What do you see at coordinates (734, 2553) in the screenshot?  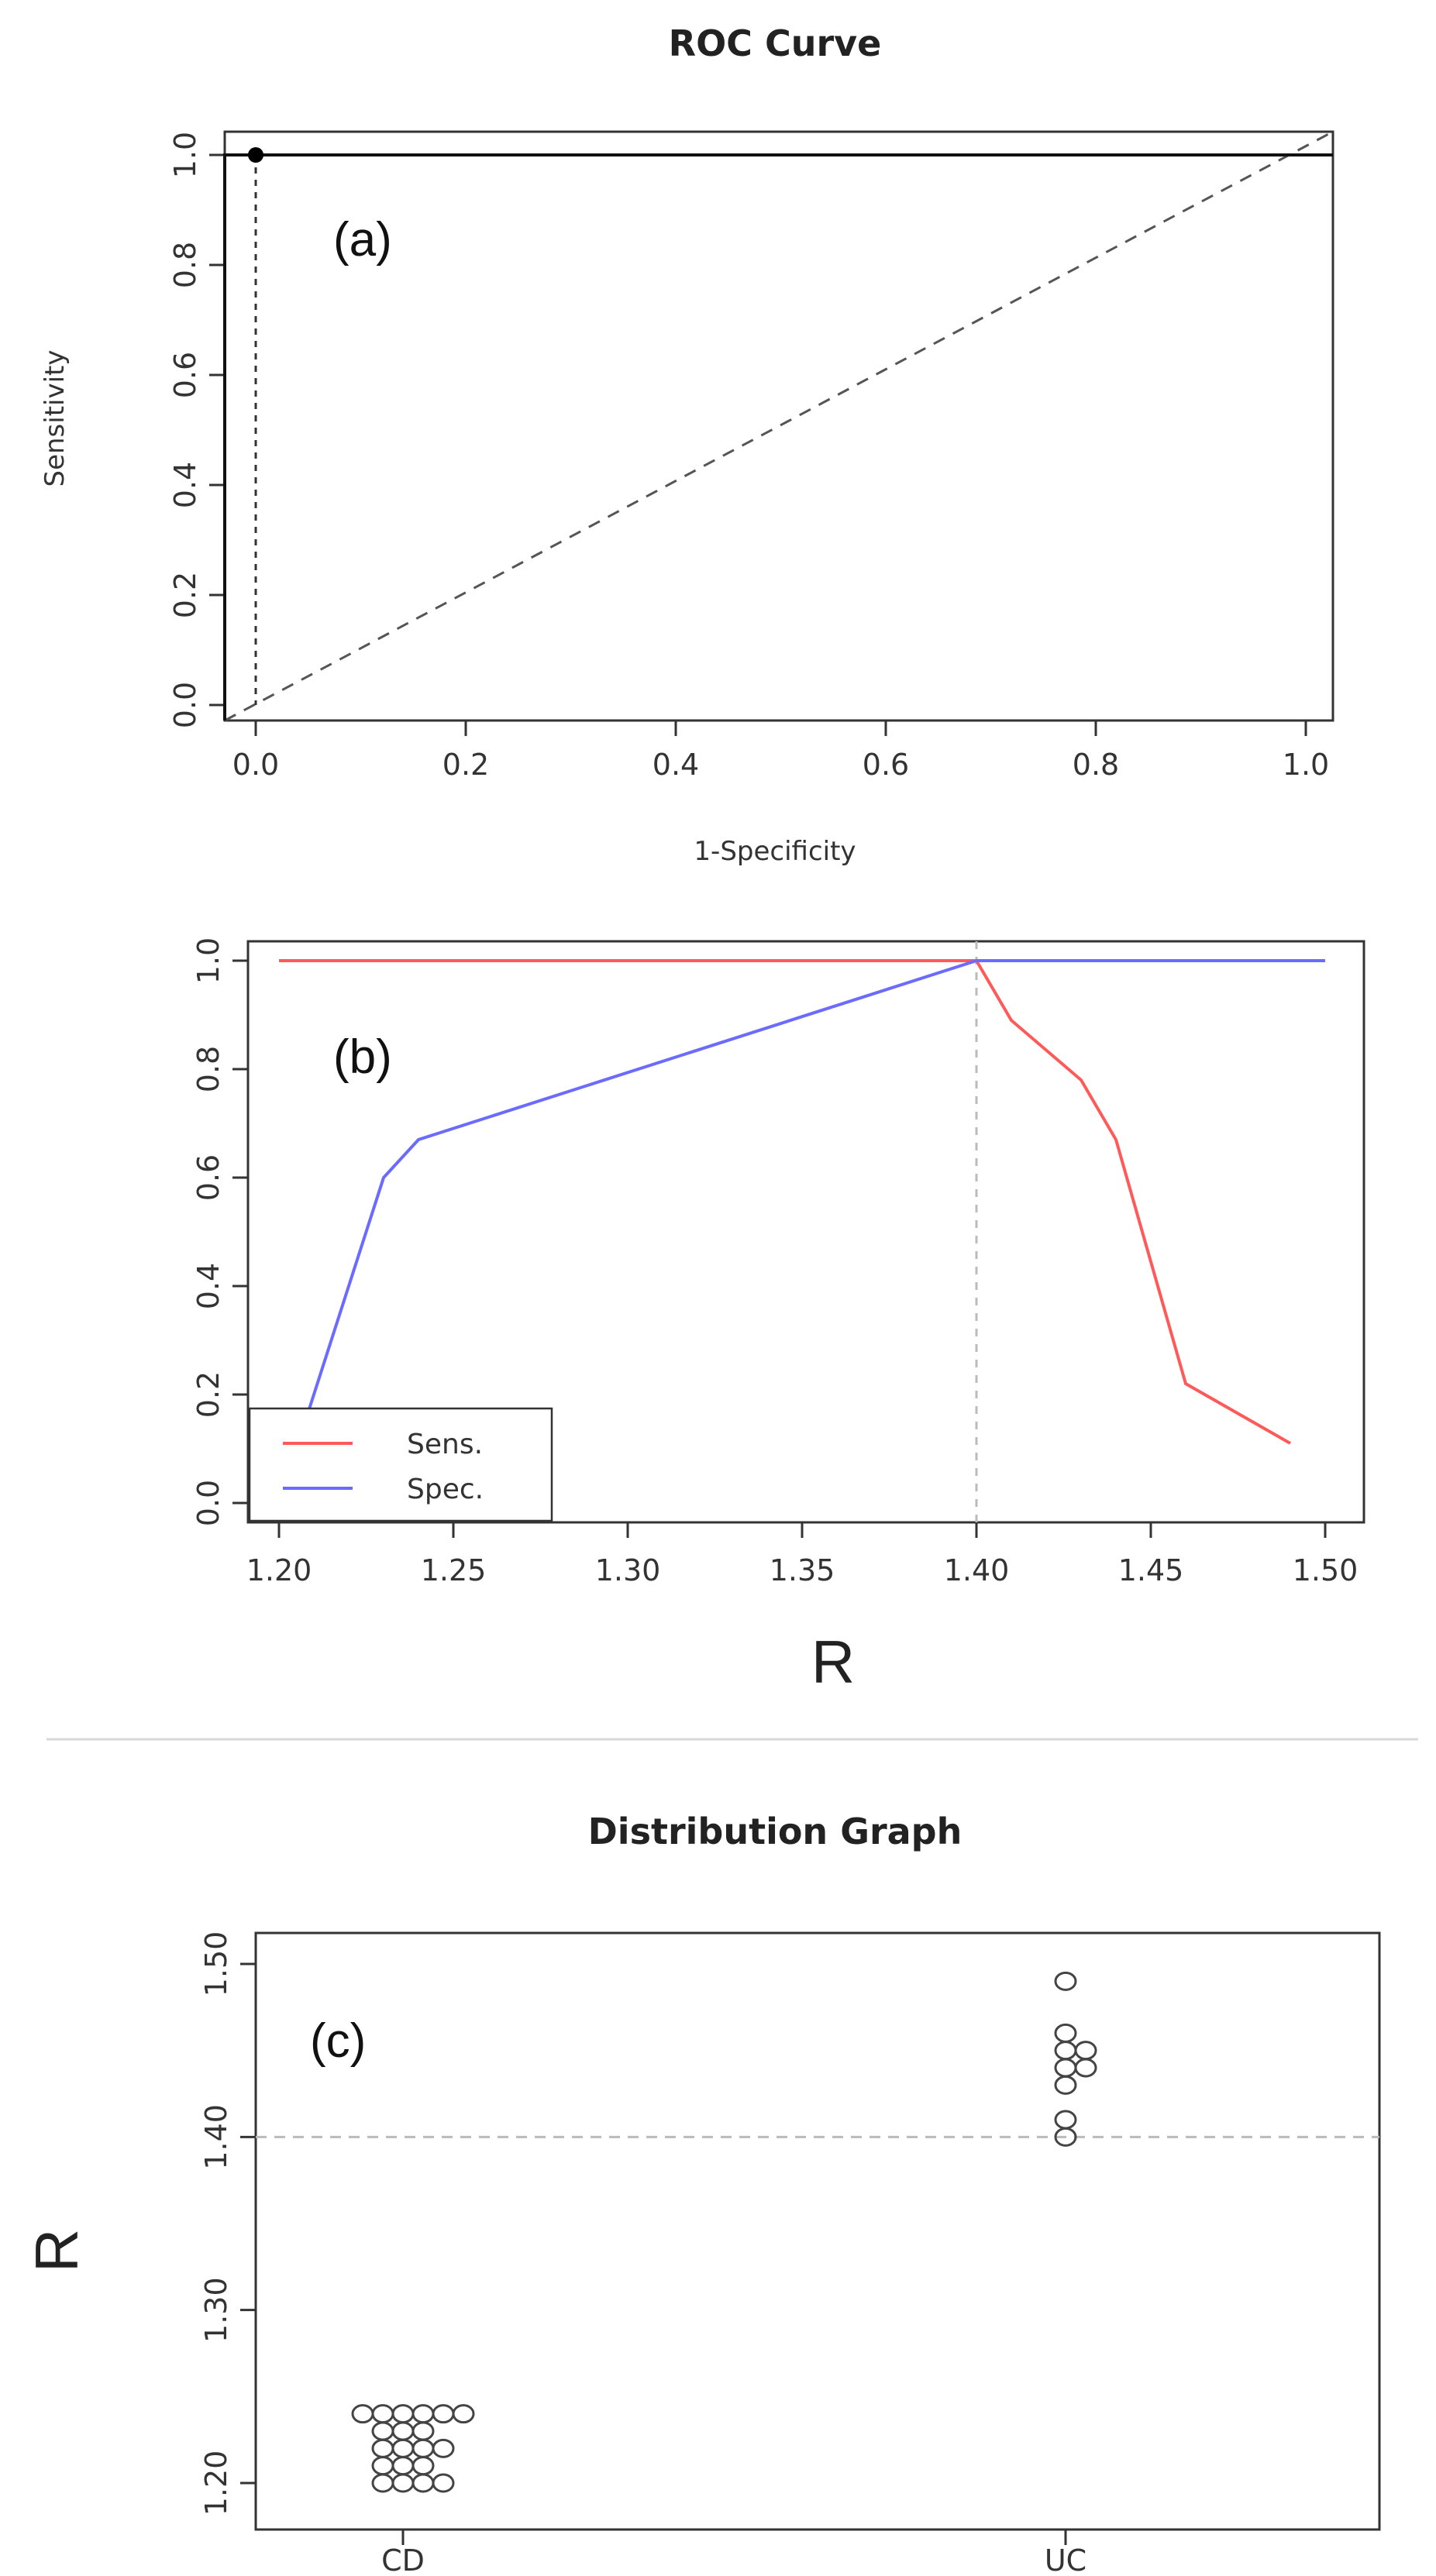 I see `dist-x-axis: CD UC` at bounding box center [734, 2553].